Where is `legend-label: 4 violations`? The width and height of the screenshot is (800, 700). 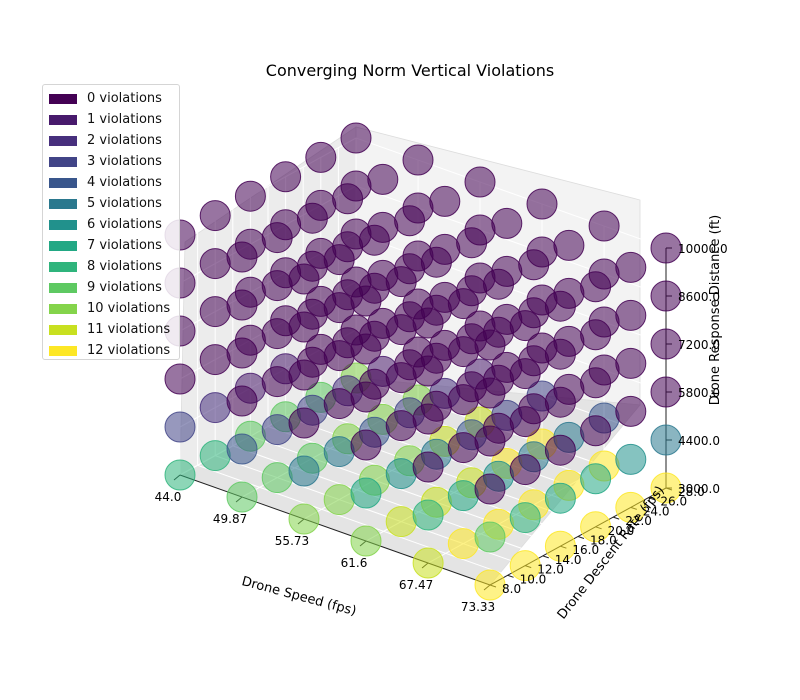
legend-label: 4 violations is located at coordinates (124, 182).